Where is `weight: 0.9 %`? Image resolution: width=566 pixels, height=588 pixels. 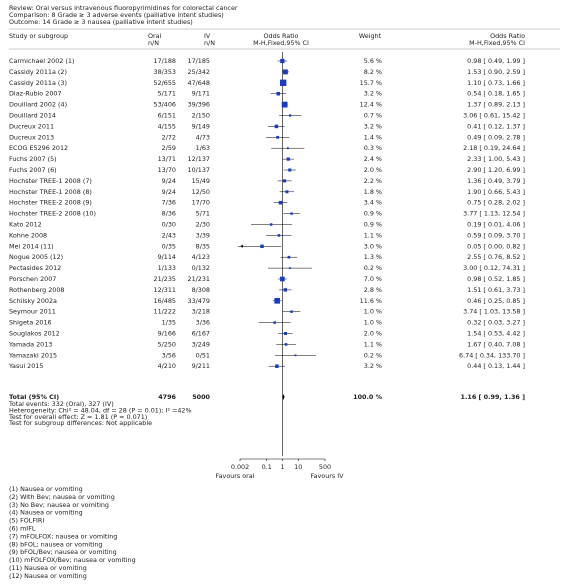
weight: 0.9 % is located at coordinates (373, 225).